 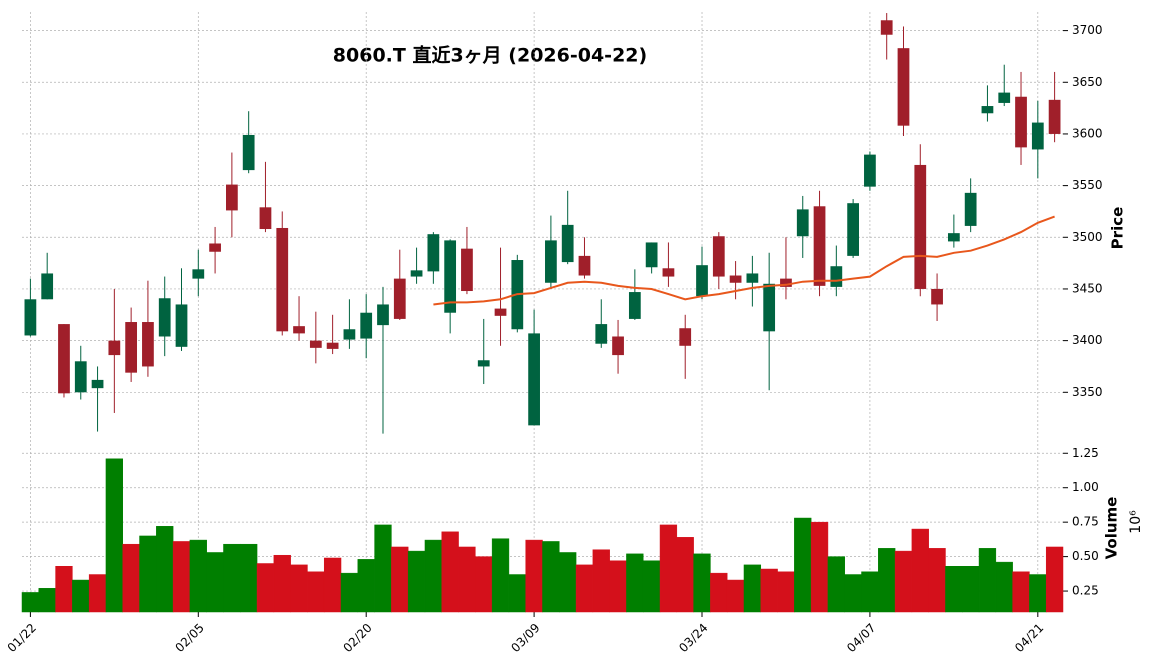 I want to click on y-axis-label: Price, so click(x=1118, y=228).